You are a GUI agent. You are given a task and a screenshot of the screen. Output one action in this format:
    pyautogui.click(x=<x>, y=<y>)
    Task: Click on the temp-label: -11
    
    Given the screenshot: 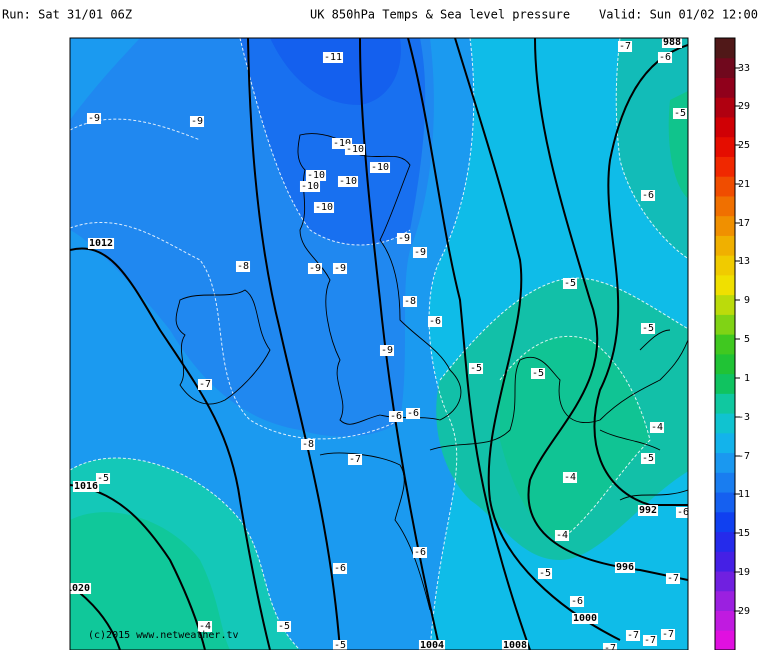 What is the action you would take?
    pyautogui.click(x=333, y=57)
    